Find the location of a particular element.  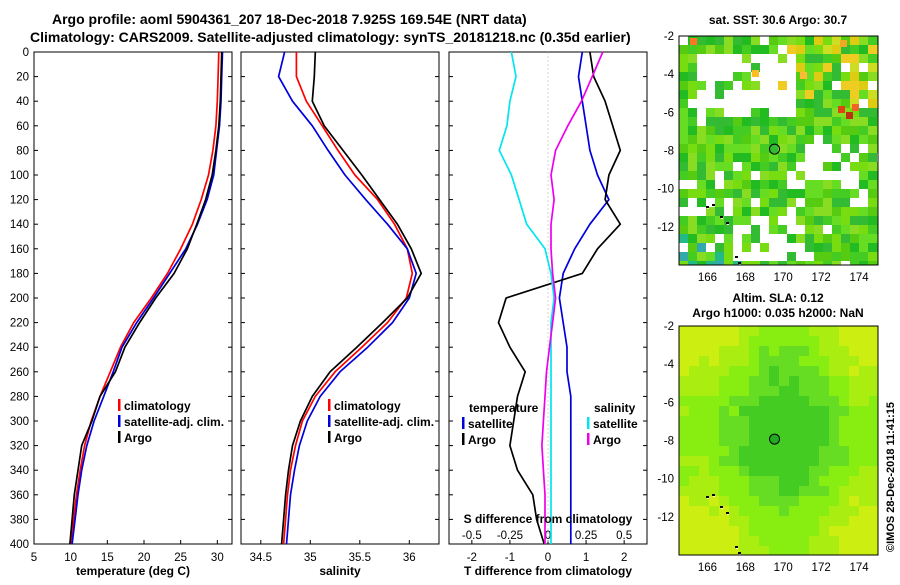

map-y-tick-label: -12 is located at coordinates (665, 228).